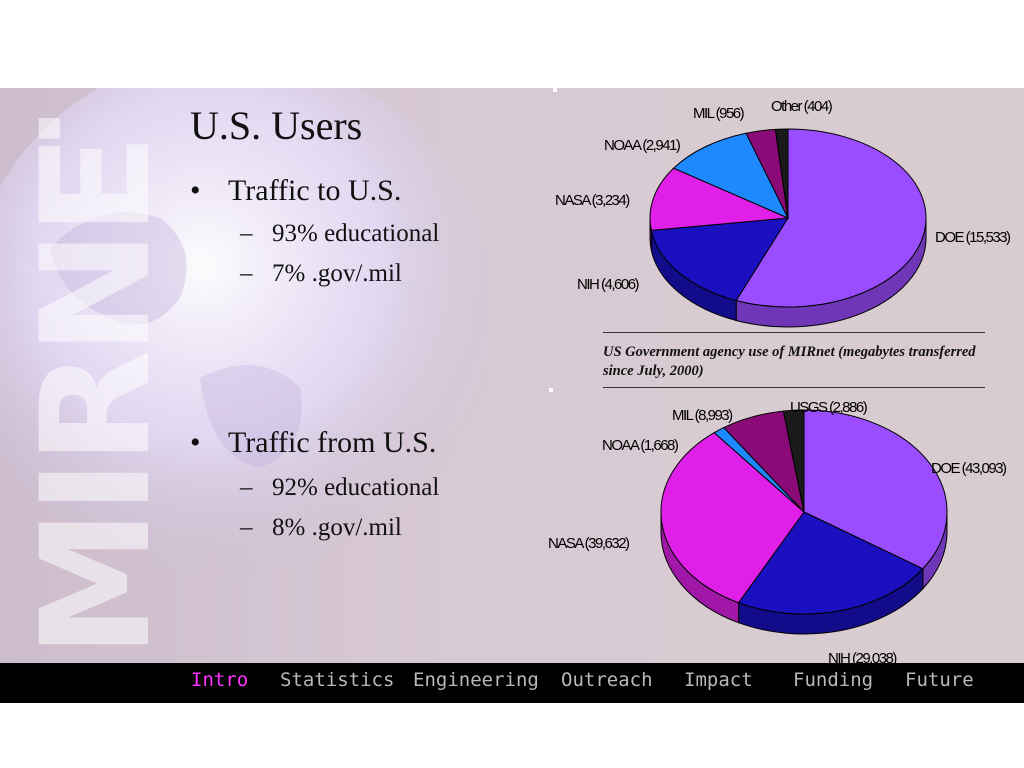 This screenshot has width=1024, height=768. Describe the element at coordinates (969, 468) in the screenshot. I see `pie-slice-label: DOE (43,093)` at that location.